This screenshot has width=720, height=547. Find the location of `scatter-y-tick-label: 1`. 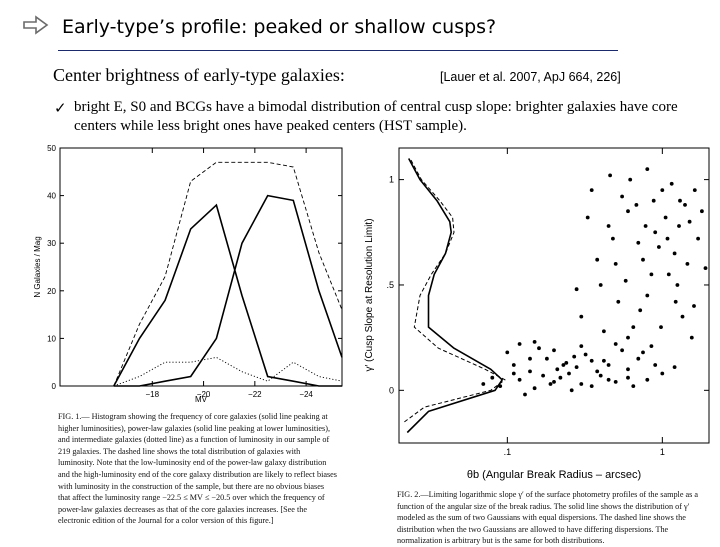

scatter-y-tick-label: 1 is located at coordinates (391, 180).